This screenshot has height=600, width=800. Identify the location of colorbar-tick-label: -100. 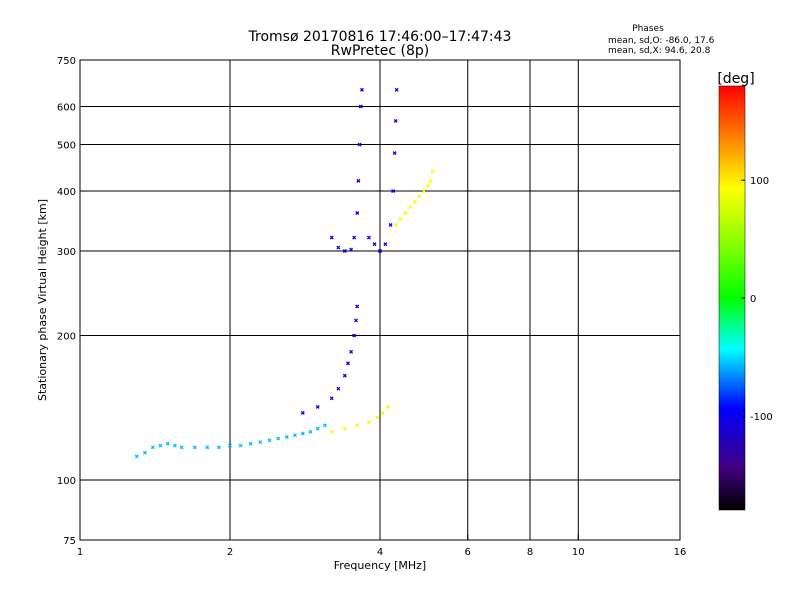
(761, 417).